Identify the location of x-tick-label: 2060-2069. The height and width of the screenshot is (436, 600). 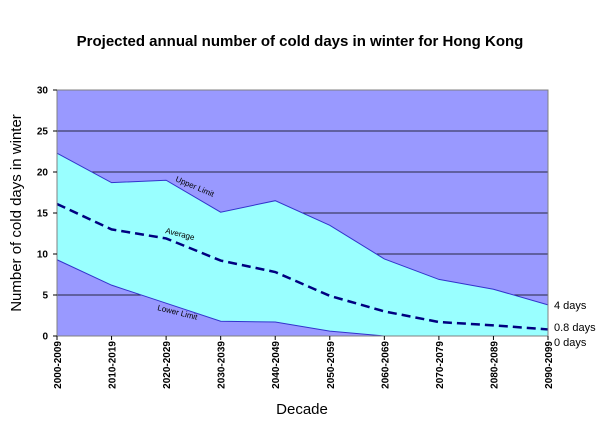
(385, 365).